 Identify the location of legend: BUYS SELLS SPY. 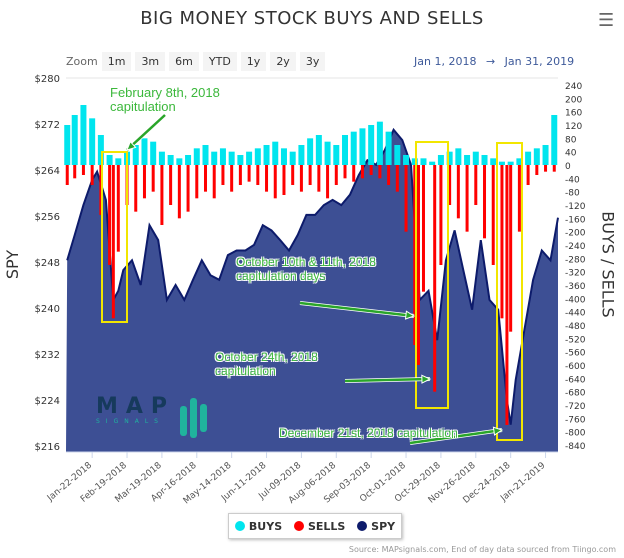
(315, 526).